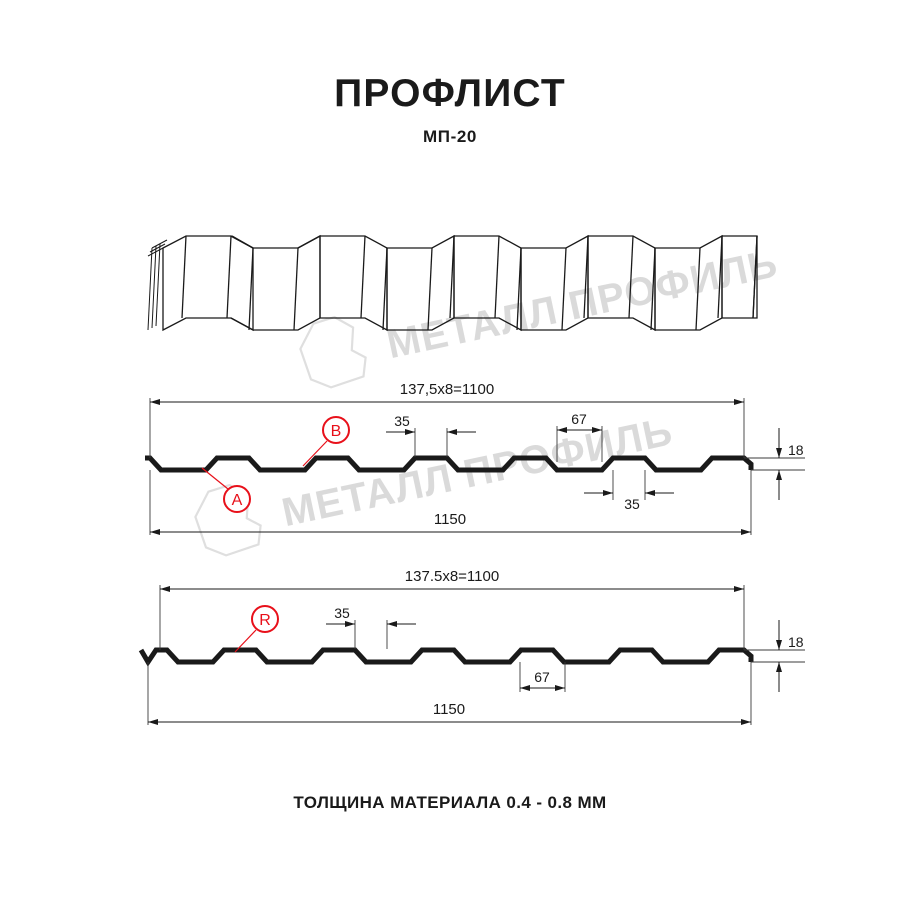 This screenshot has width=900, height=900. What do you see at coordinates (402, 421) in the screenshot?
I see `dimension-label-crest-1: 35` at bounding box center [402, 421].